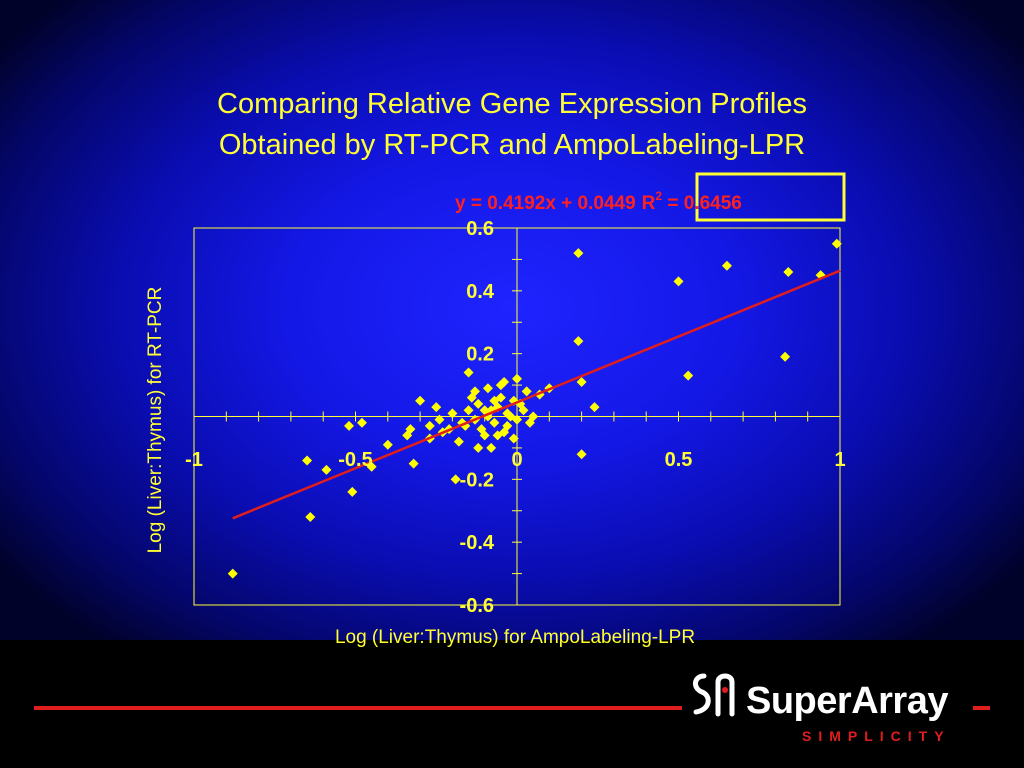 The image size is (1024, 768). Describe the element at coordinates (480, 229) in the screenshot. I see `y-tick-label: 0.6` at that location.